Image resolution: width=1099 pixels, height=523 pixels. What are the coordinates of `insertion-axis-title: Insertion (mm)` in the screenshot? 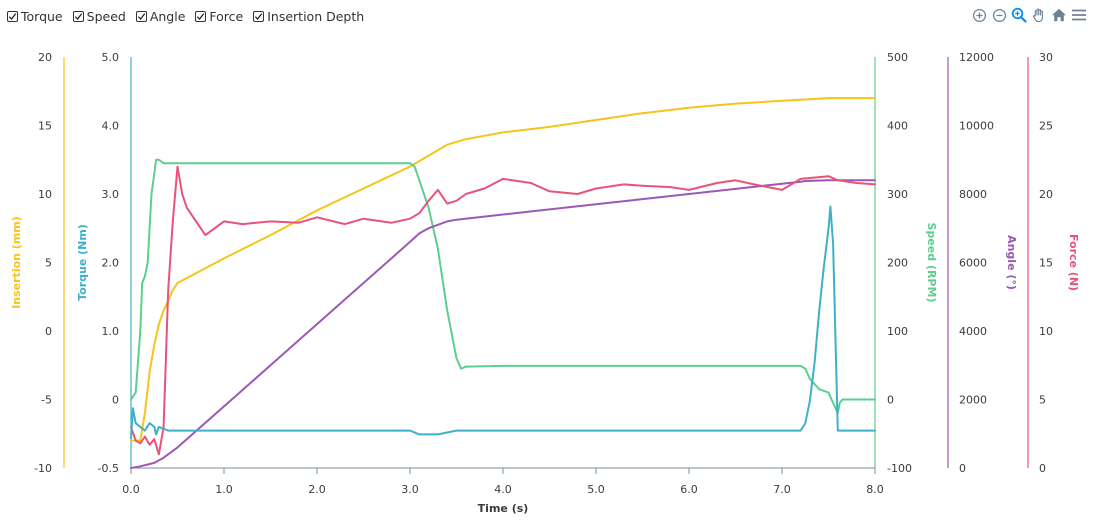 It's located at (16, 262).